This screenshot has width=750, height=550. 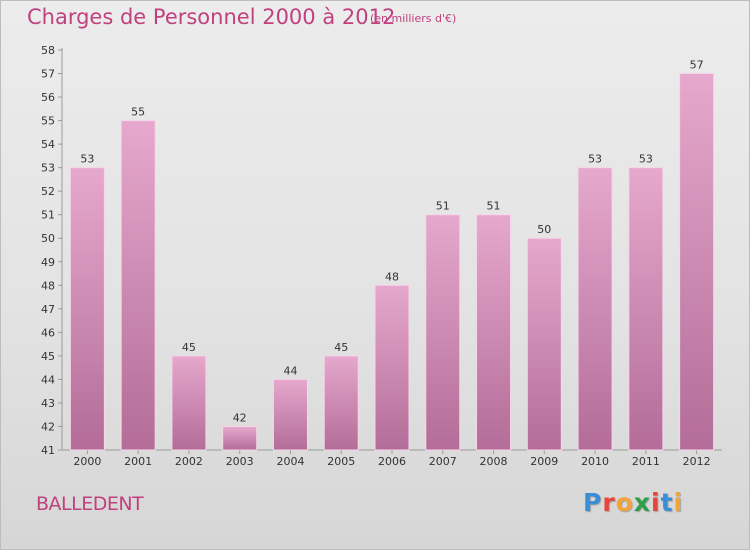 I want to click on x-tick-label: 2004, so click(x=290, y=461).